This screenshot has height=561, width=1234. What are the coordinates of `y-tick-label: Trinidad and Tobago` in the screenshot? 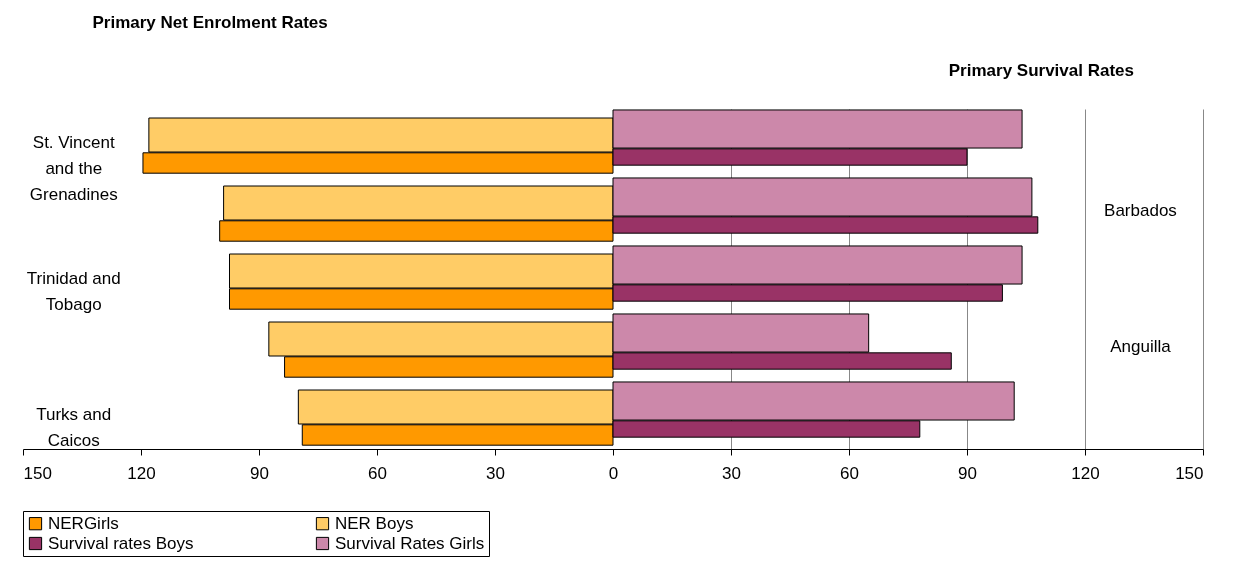 It's located at (73, 291).